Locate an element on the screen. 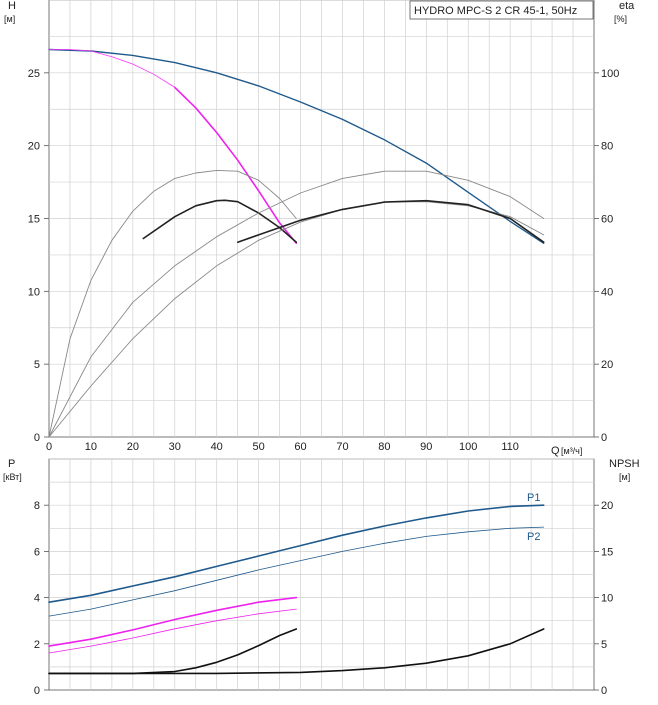  x-tick-label: 110 is located at coordinates (510, 447).